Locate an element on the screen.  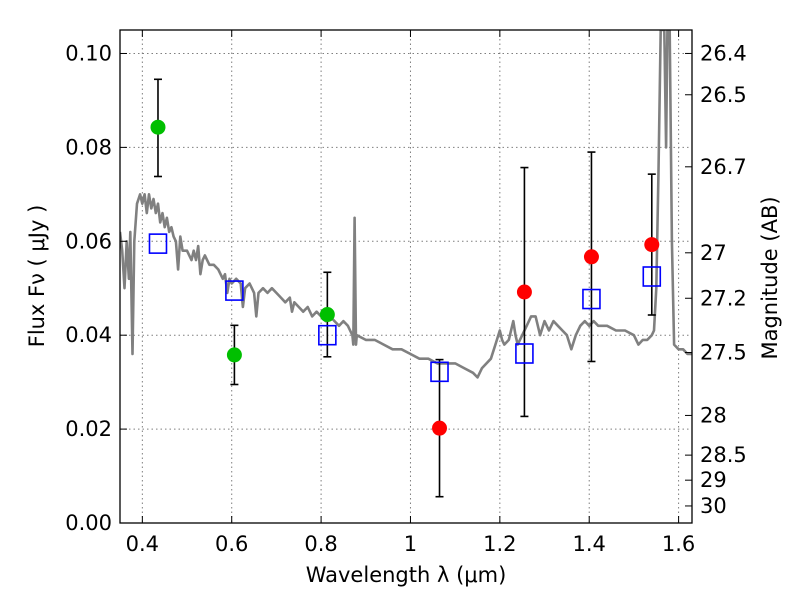
x-tick-label: 0.6 is located at coordinates (231, 544).